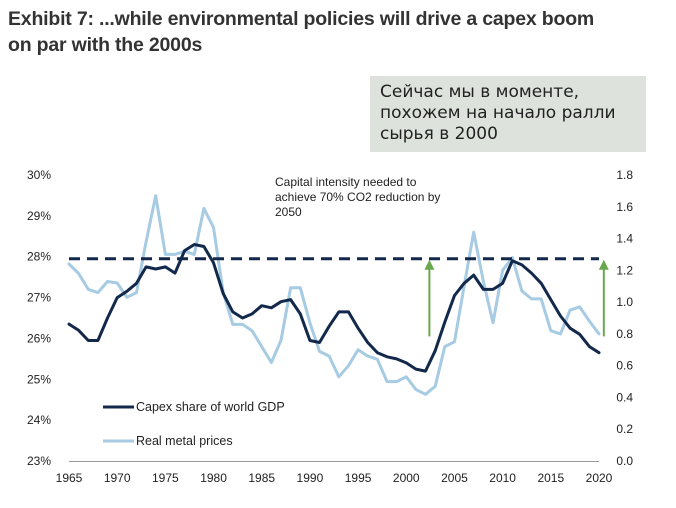 Image resolution: width=676 pixels, height=508 pixels. Describe the element at coordinates (406, 478) in the screenshot. I see `x-tick-label: 2000` at that location.